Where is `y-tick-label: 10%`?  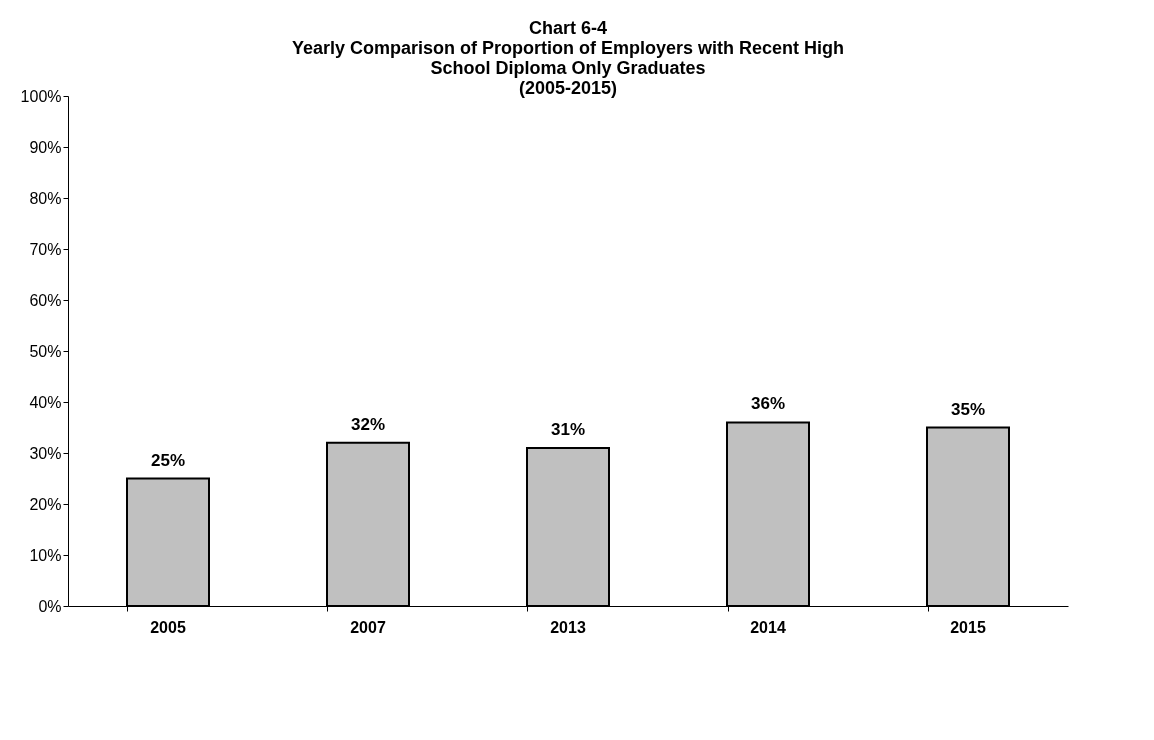 y-tick-label: 10% is located at coordinates (45, 555).